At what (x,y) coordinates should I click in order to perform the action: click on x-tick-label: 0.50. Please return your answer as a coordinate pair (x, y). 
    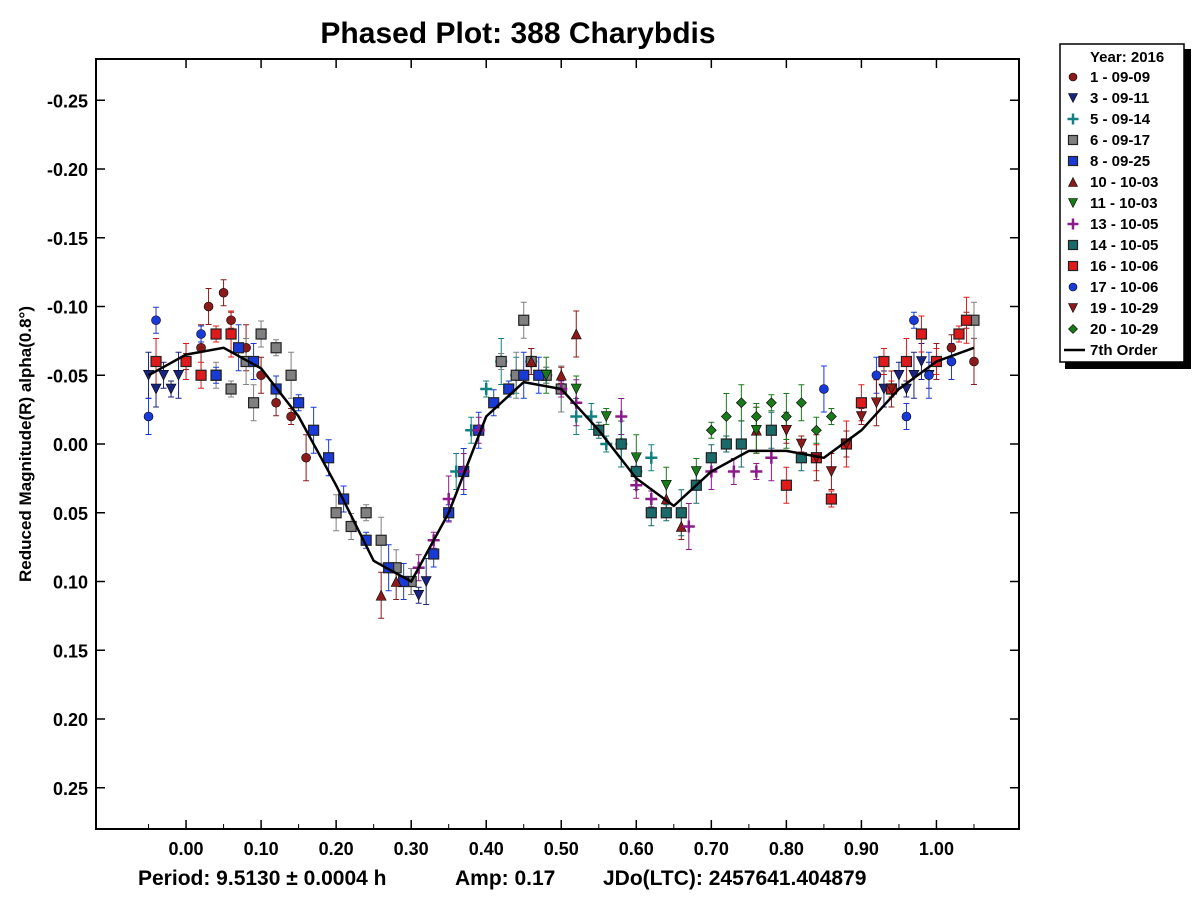
    Looking at the image, I should click on (561, 849).